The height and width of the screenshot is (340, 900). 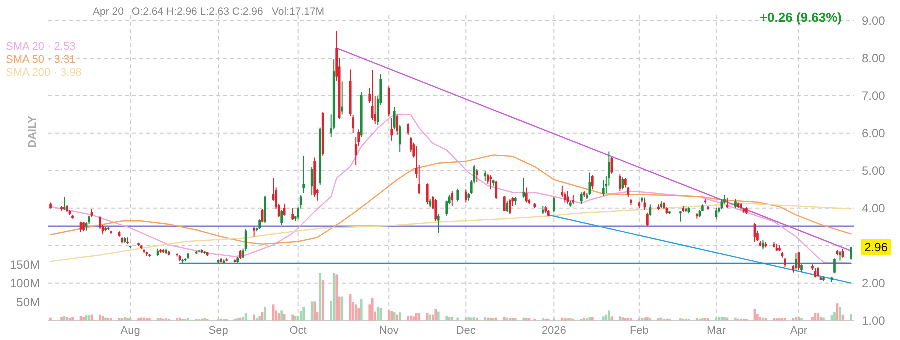 I want to click on y-tick-label: 2.00, so click(x=874, y=283).